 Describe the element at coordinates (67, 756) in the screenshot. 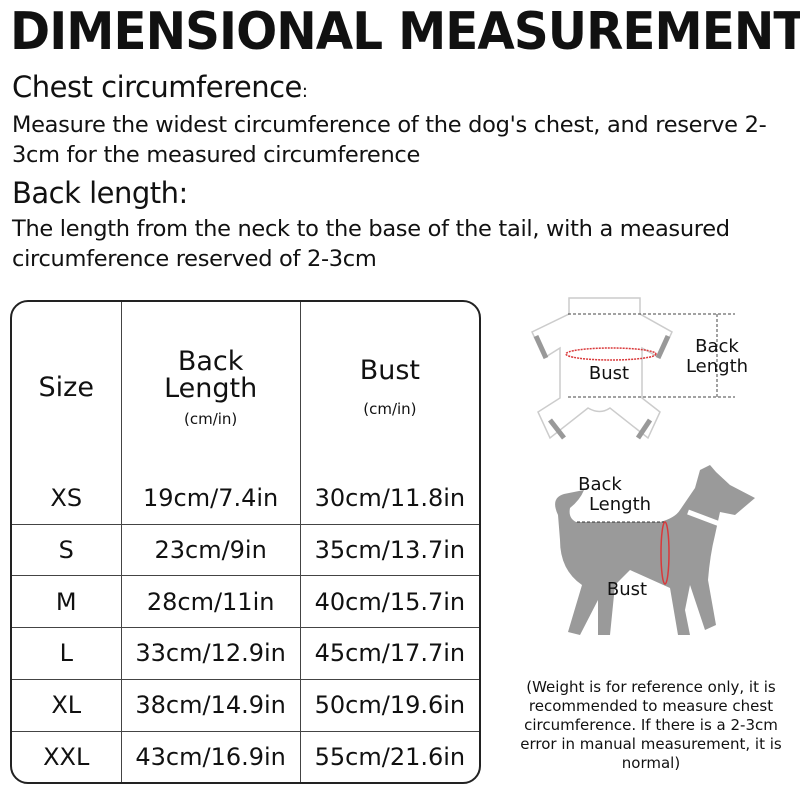

I see `size-cell: XXL` at that location.